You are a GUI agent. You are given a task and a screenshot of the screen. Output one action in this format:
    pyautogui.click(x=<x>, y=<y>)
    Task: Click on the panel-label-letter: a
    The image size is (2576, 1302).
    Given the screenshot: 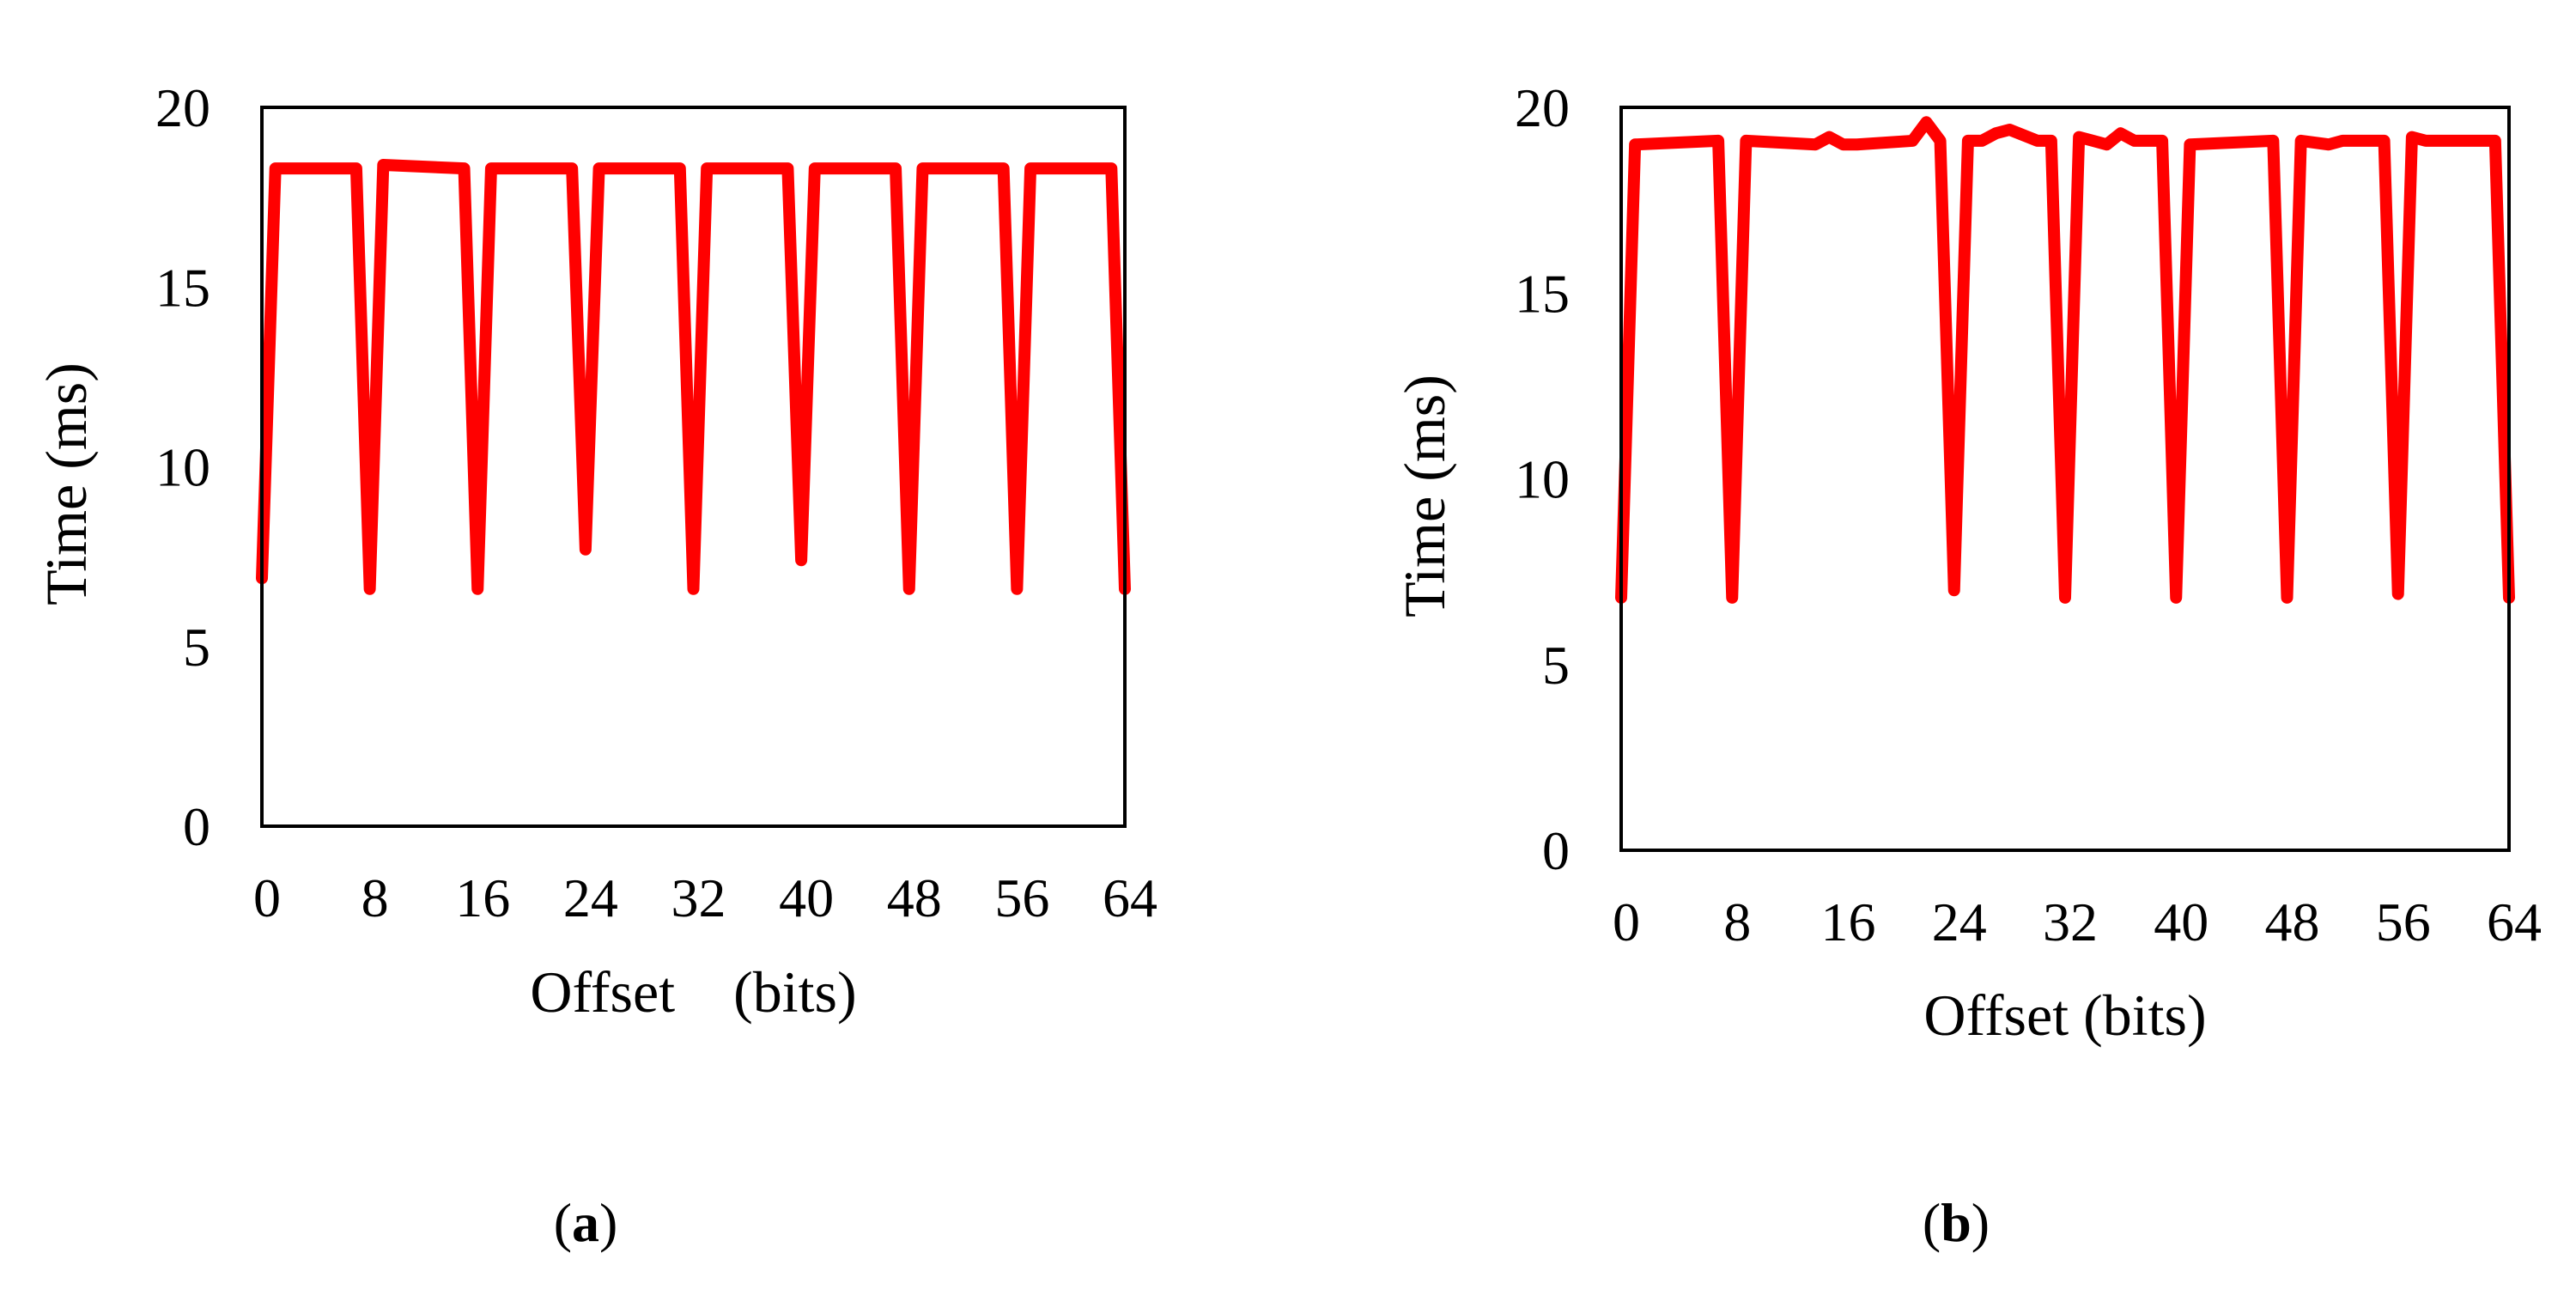 What is the action you would take?
    pyautogui.click(x=585, y=1222)
    